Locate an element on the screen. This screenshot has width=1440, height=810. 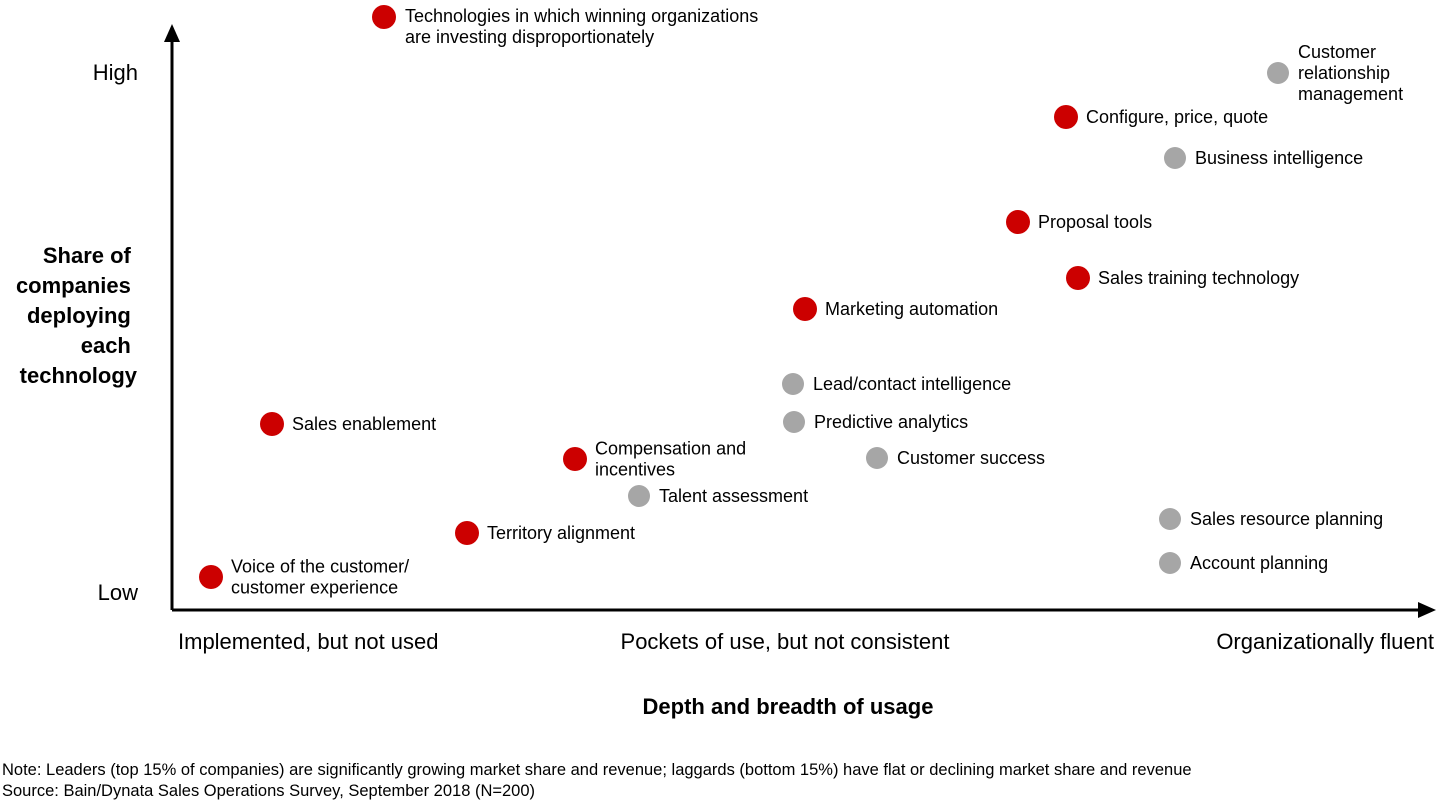
point-label: Marketing automation is located at coordinates (911, 309).